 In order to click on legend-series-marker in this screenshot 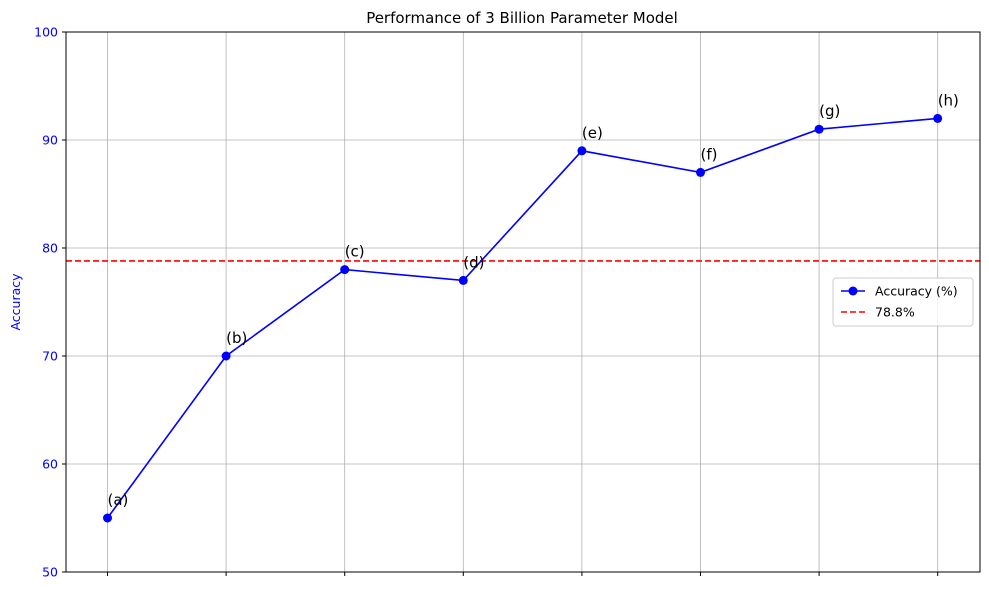, I will do `click(853, 291)`.